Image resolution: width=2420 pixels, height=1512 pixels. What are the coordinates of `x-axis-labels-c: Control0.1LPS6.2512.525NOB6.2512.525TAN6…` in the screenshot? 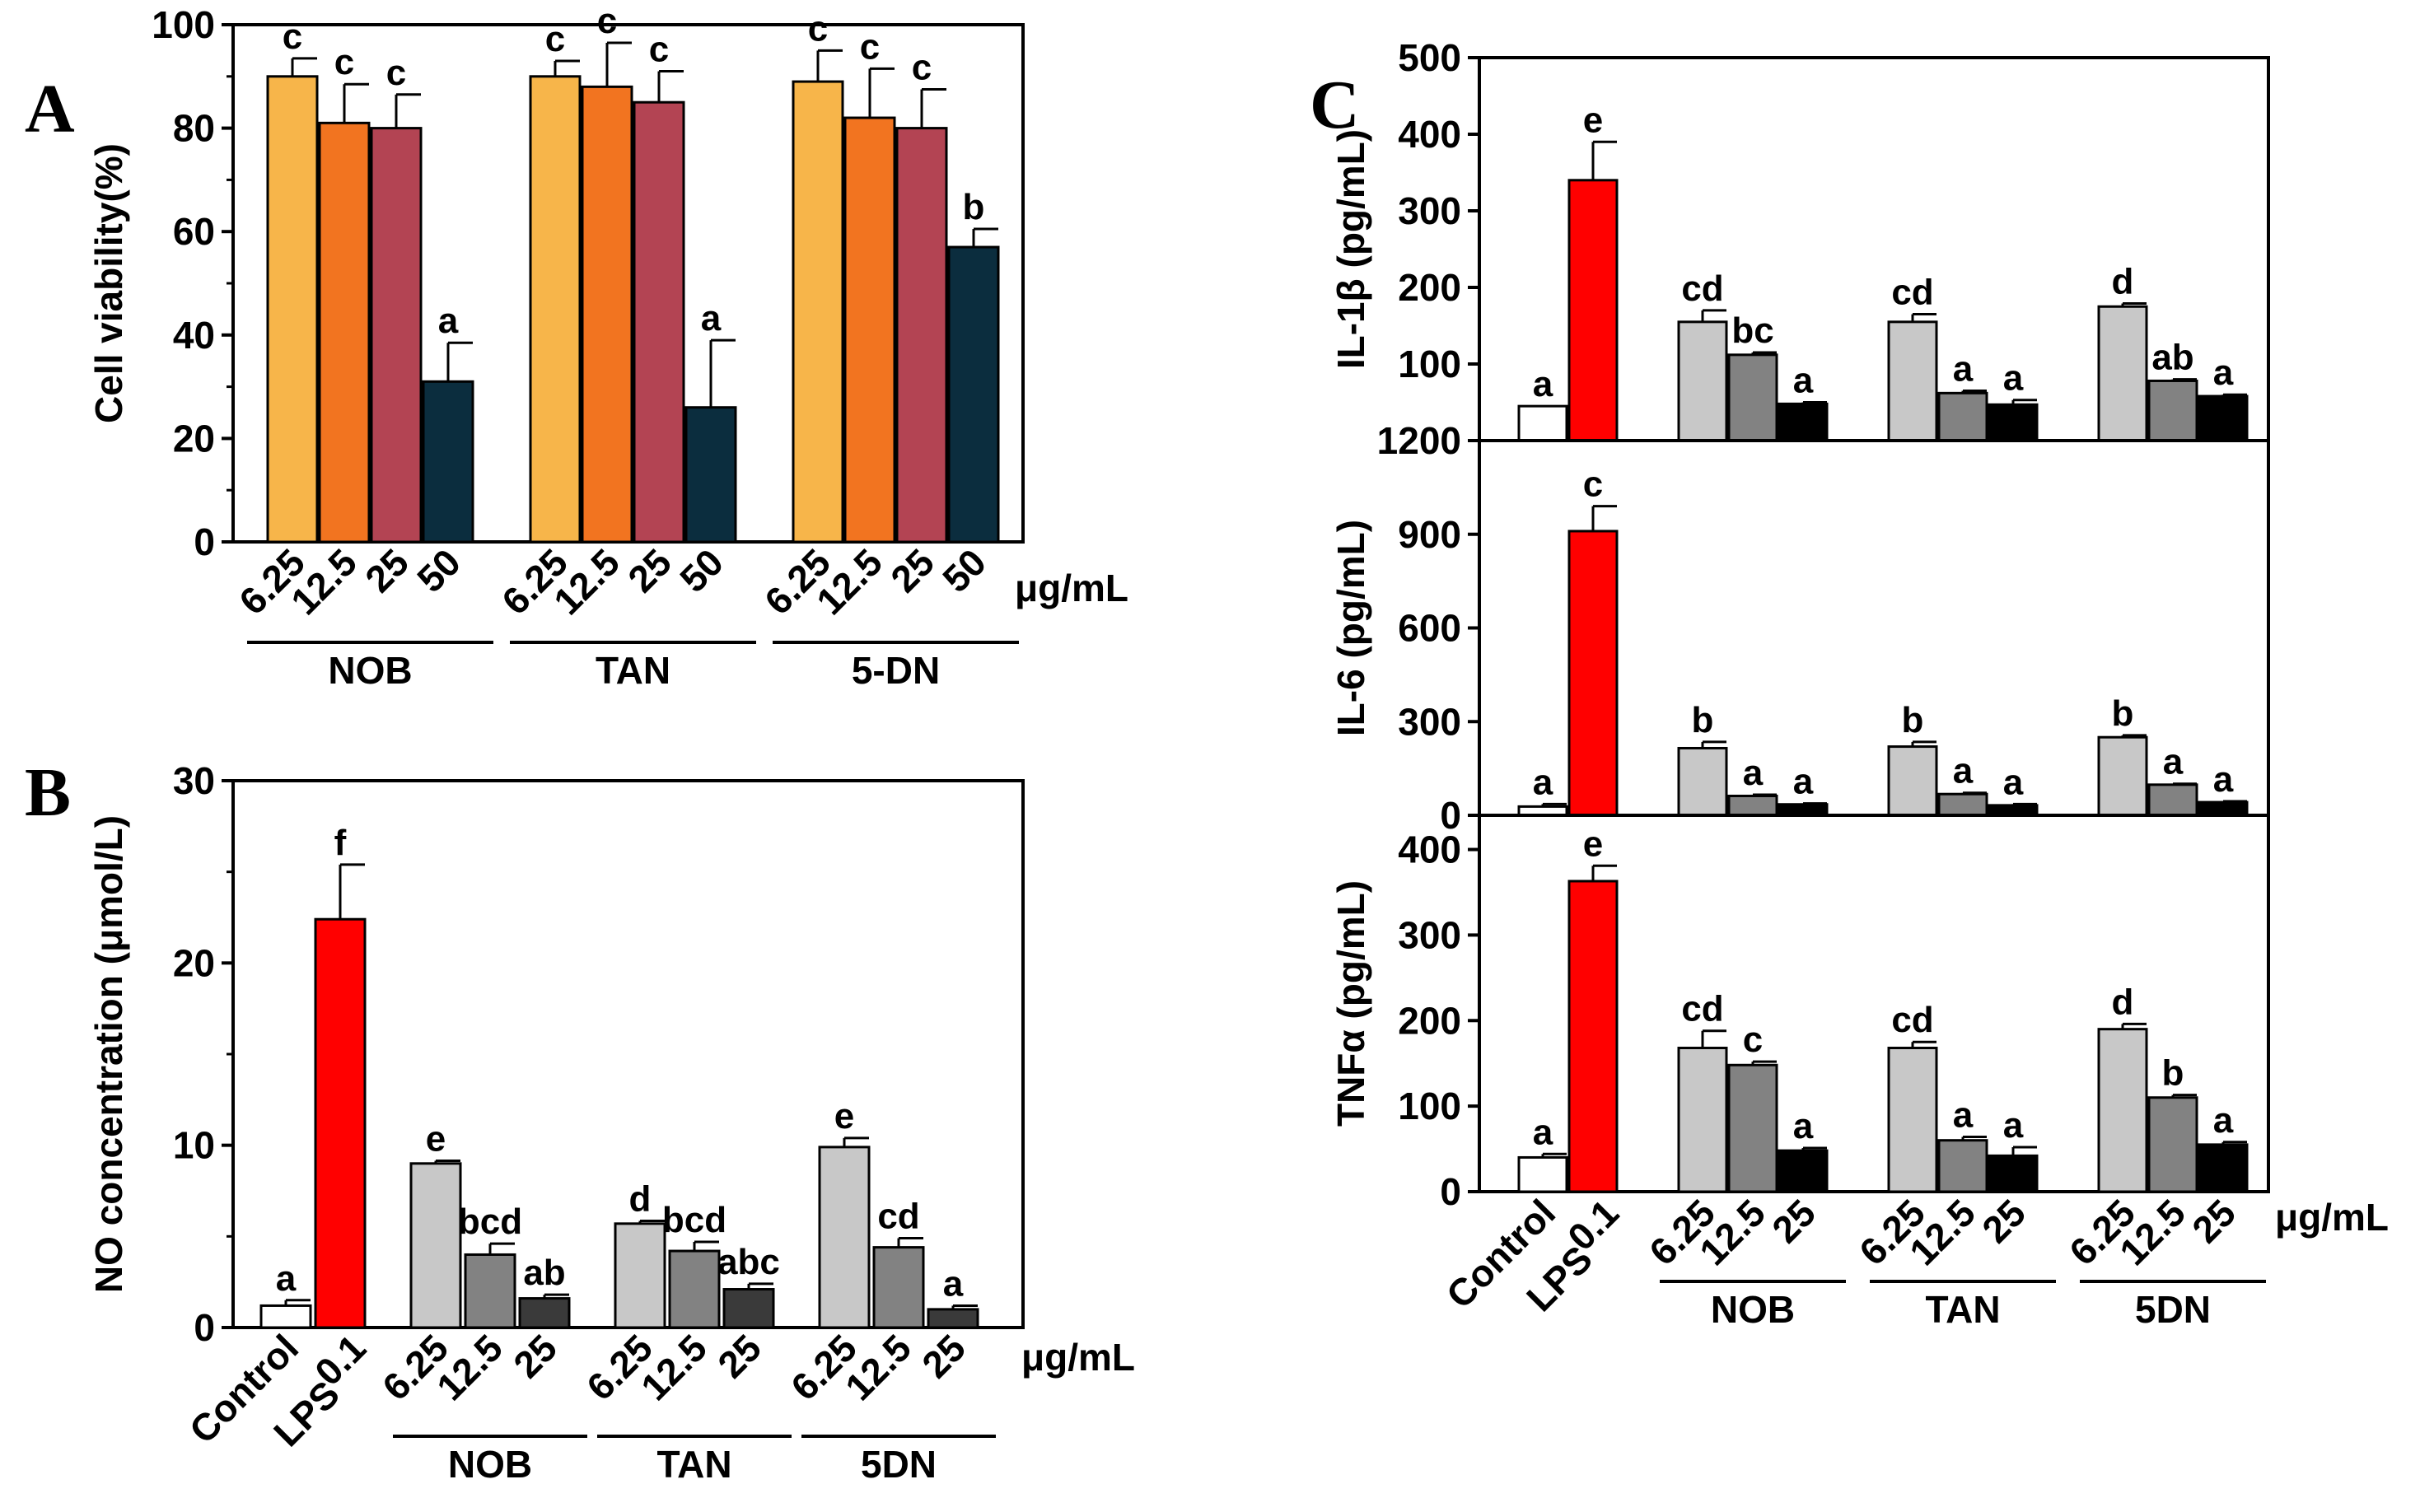 It's located at (1913, 1261).